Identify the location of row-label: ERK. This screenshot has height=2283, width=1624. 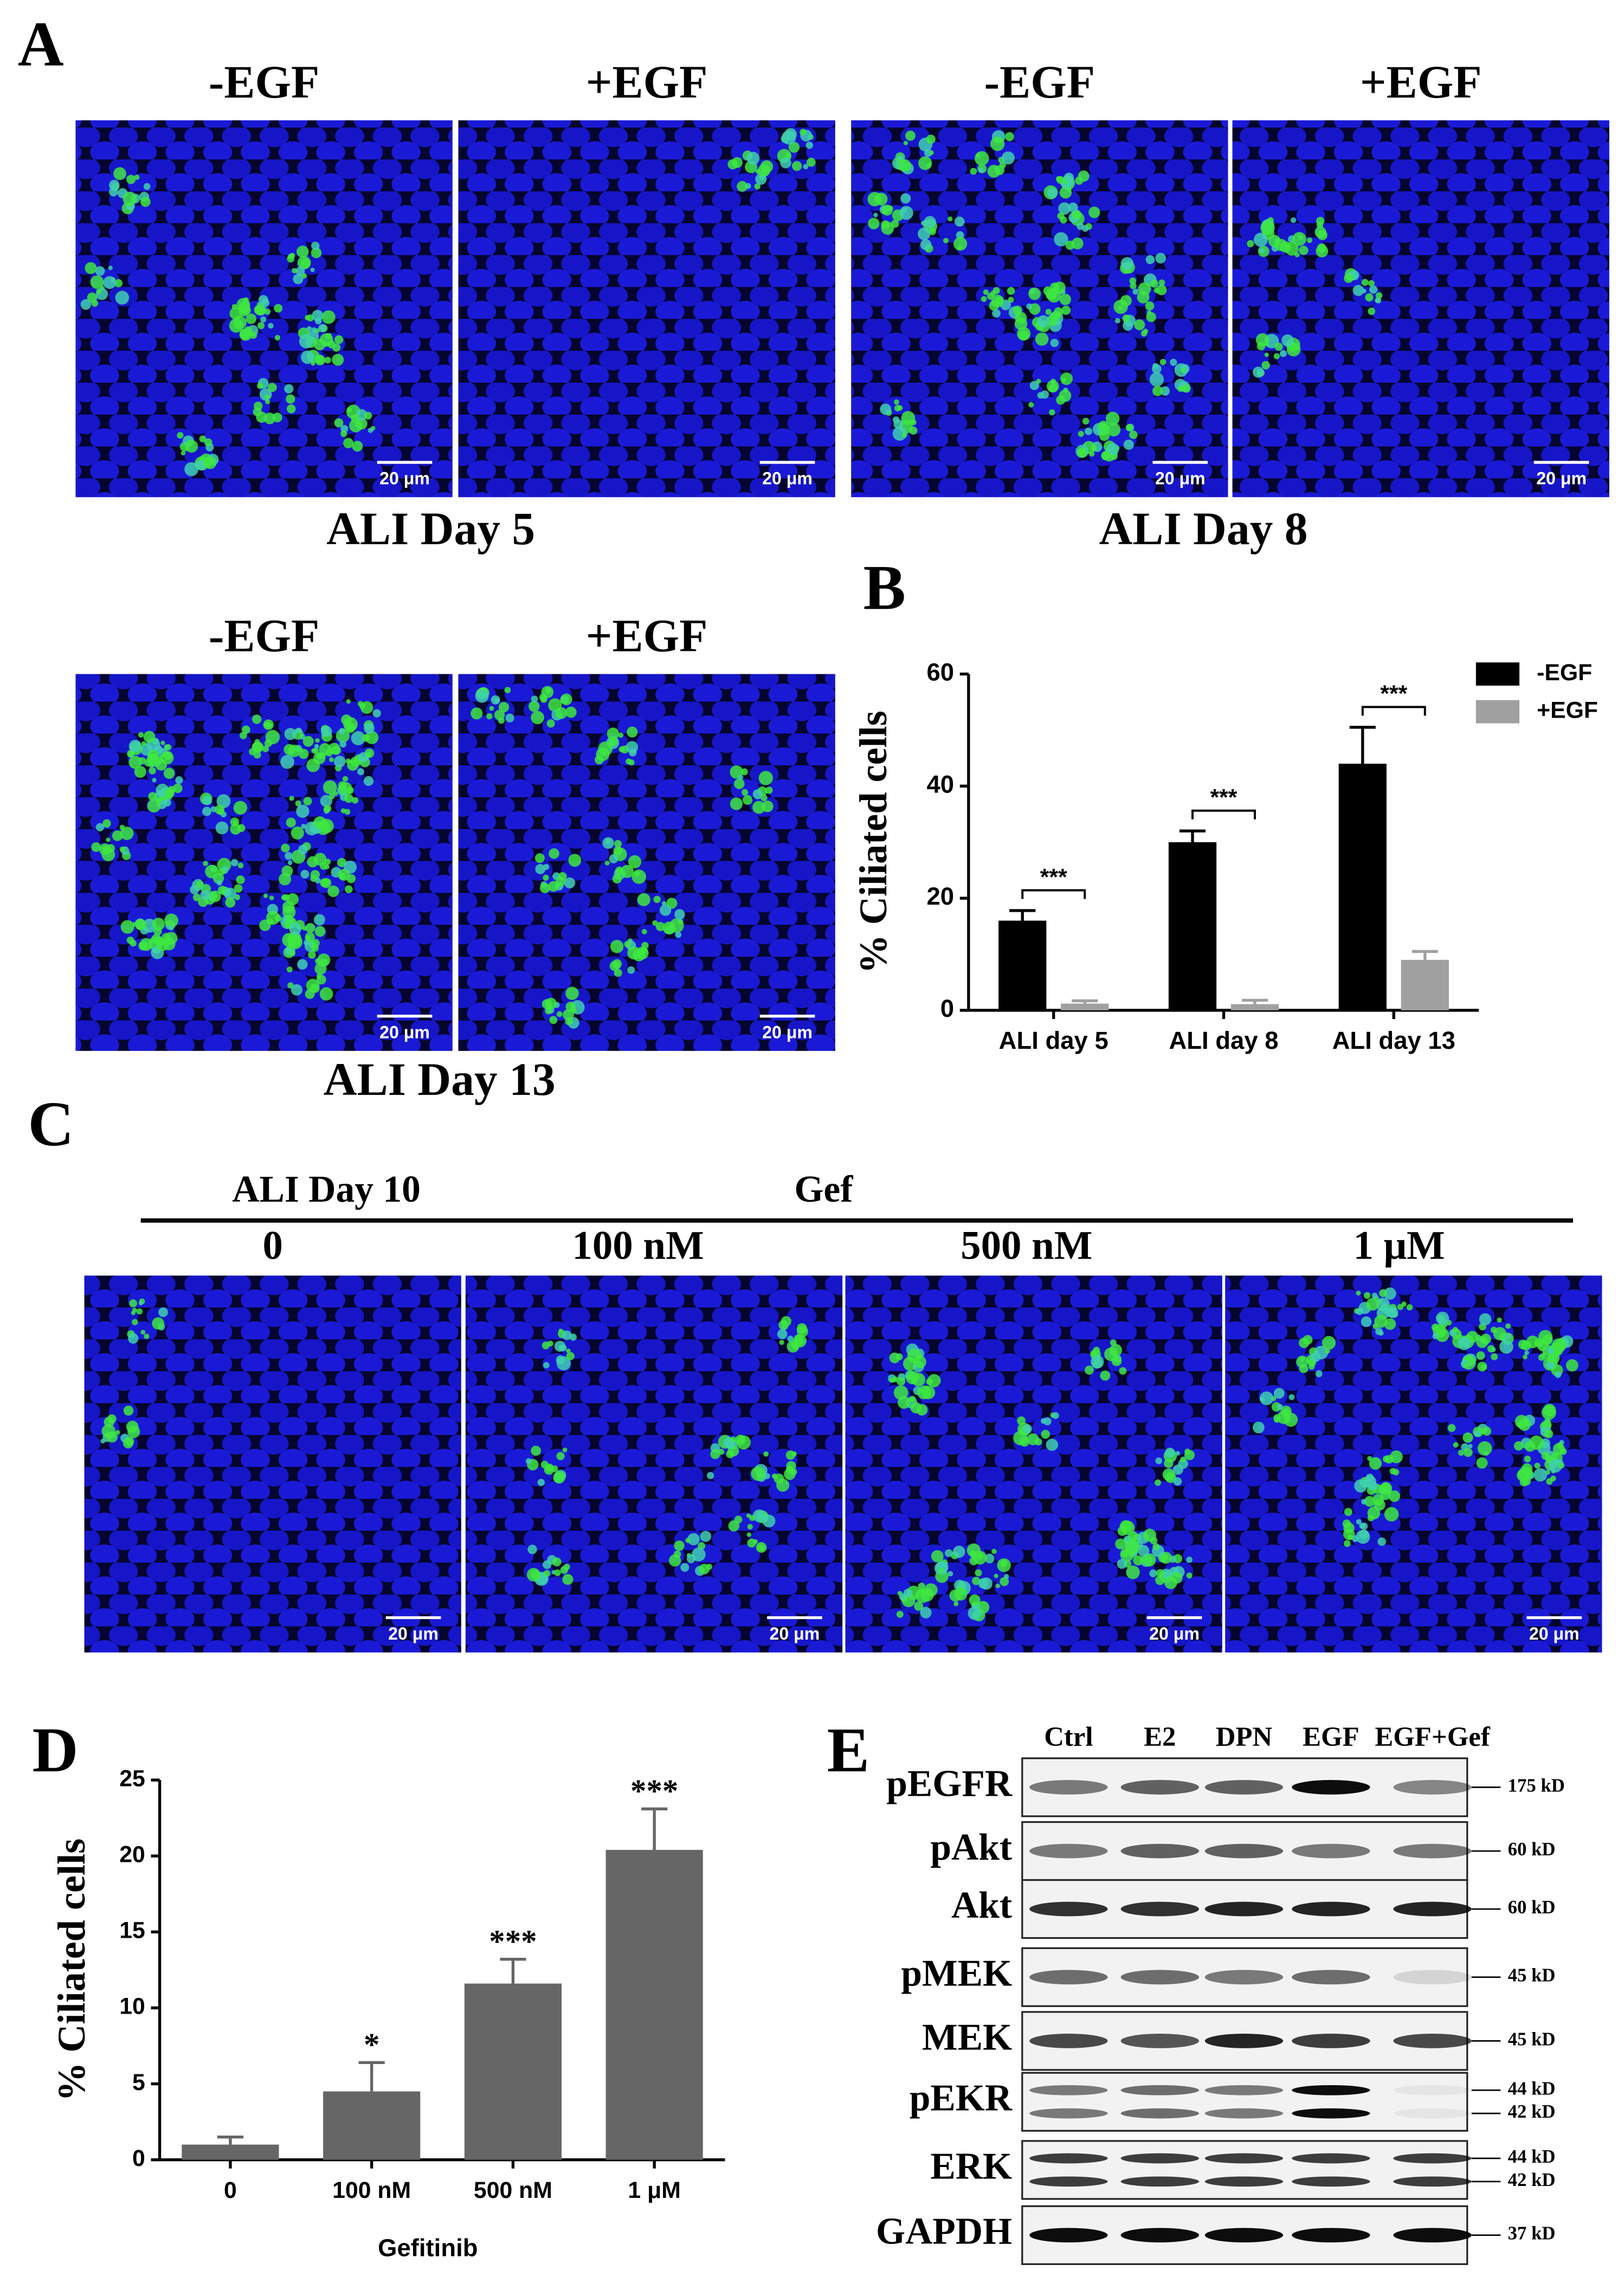
(971, 2166).